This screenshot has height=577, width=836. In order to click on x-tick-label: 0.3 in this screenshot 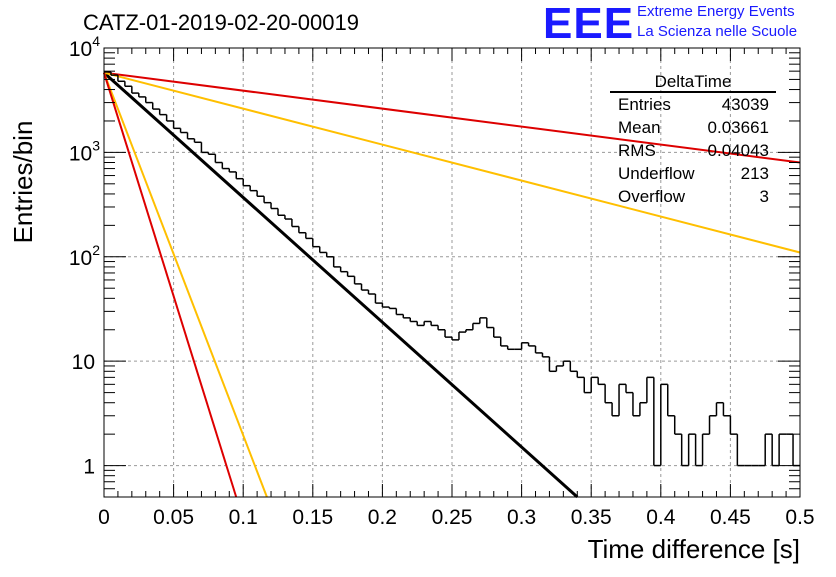, I will do `click(521, 517)`.